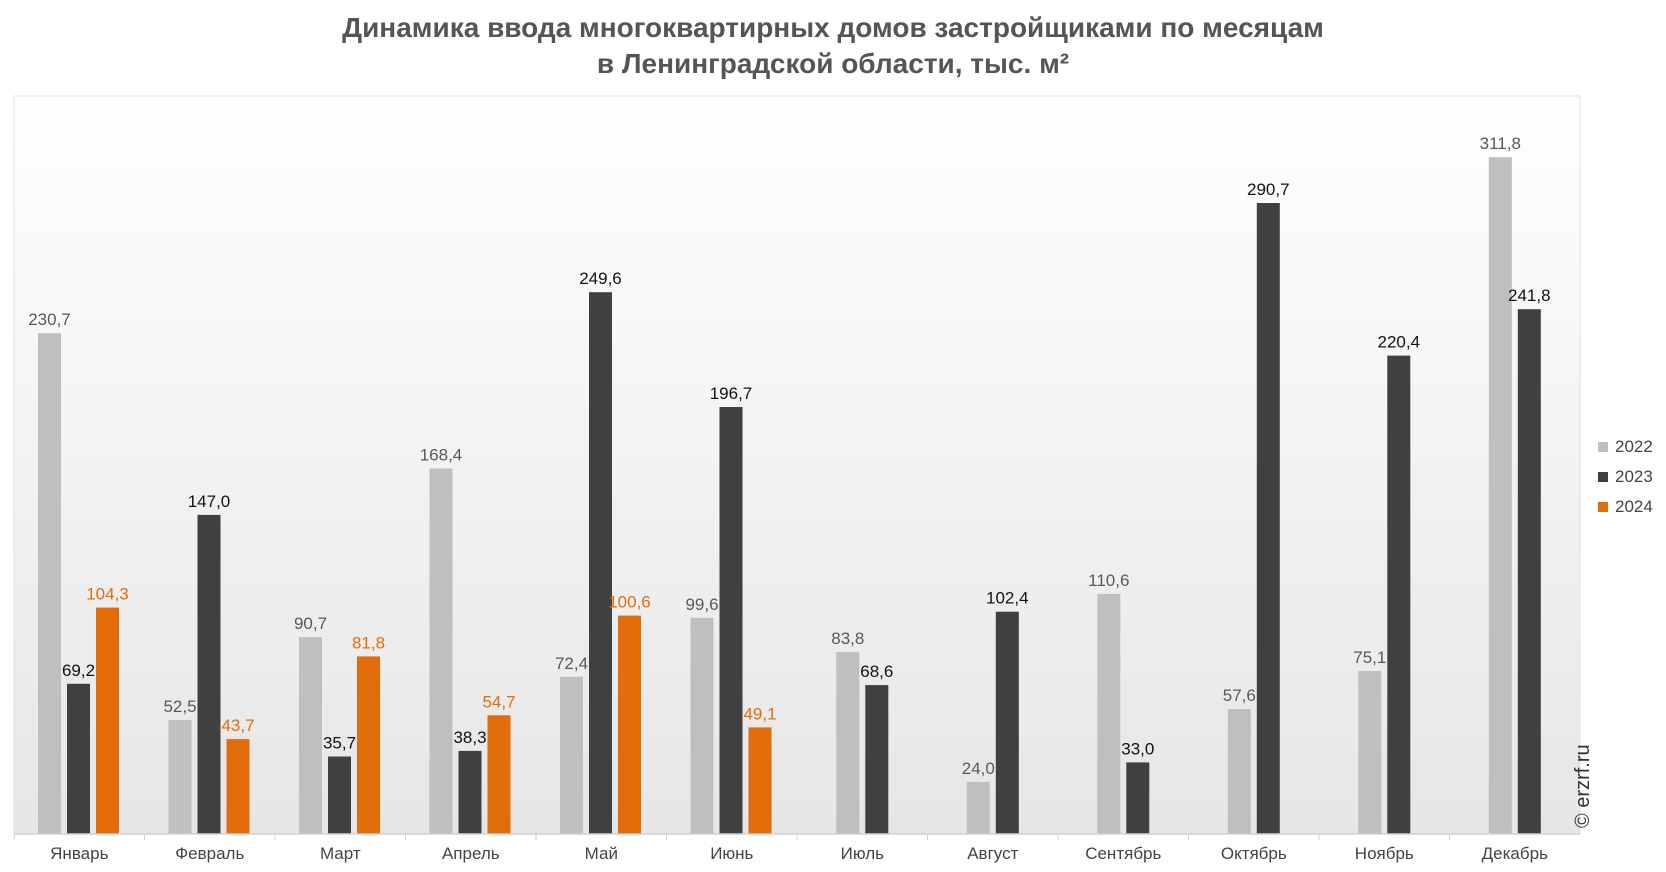 The height and width of the screenshot is (872, 1666). Describe the element at coordinates (471, 853) in the screenshot. I see `x-tick-label-4: Апрель` at that location.